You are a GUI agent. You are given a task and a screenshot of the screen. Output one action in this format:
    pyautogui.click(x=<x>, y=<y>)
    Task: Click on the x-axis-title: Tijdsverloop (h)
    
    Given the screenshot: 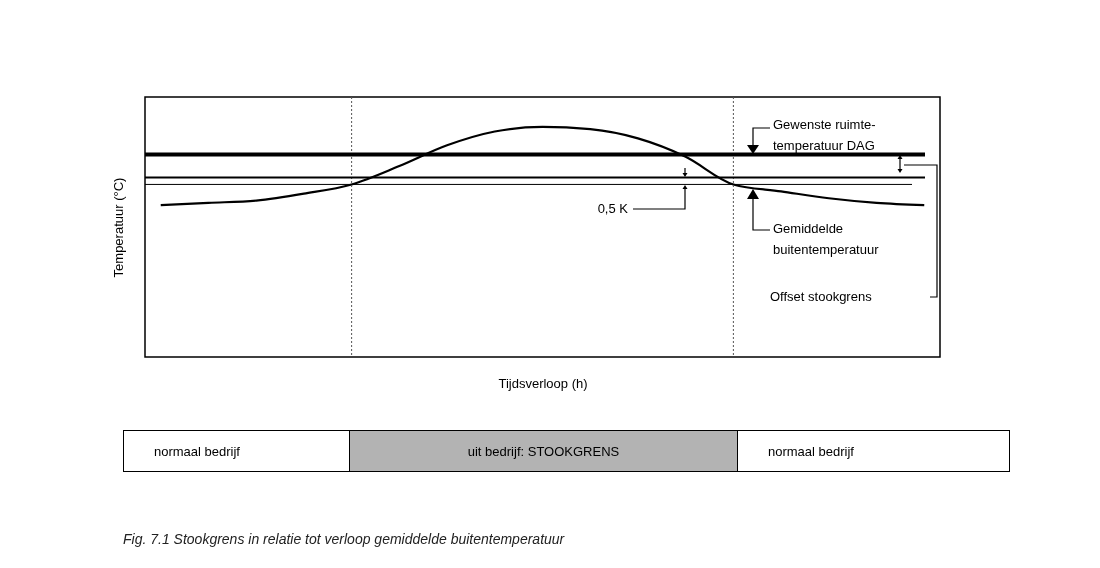 What is the action you would take?
    pyautogui.click(x=543, y=383)
    